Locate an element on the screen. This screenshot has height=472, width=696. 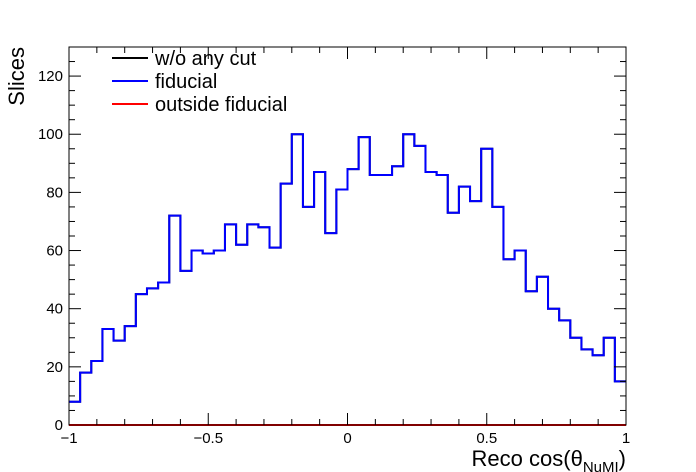
x-tick-label: 1 is located at coordinates (626, 438).